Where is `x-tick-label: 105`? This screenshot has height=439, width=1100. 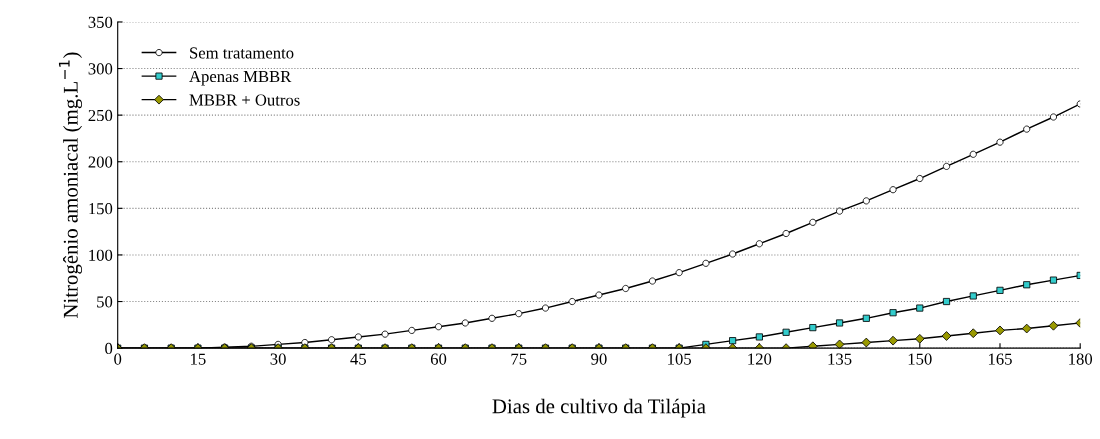
x-tick-label: 105 is located at coordinates (680, 359).